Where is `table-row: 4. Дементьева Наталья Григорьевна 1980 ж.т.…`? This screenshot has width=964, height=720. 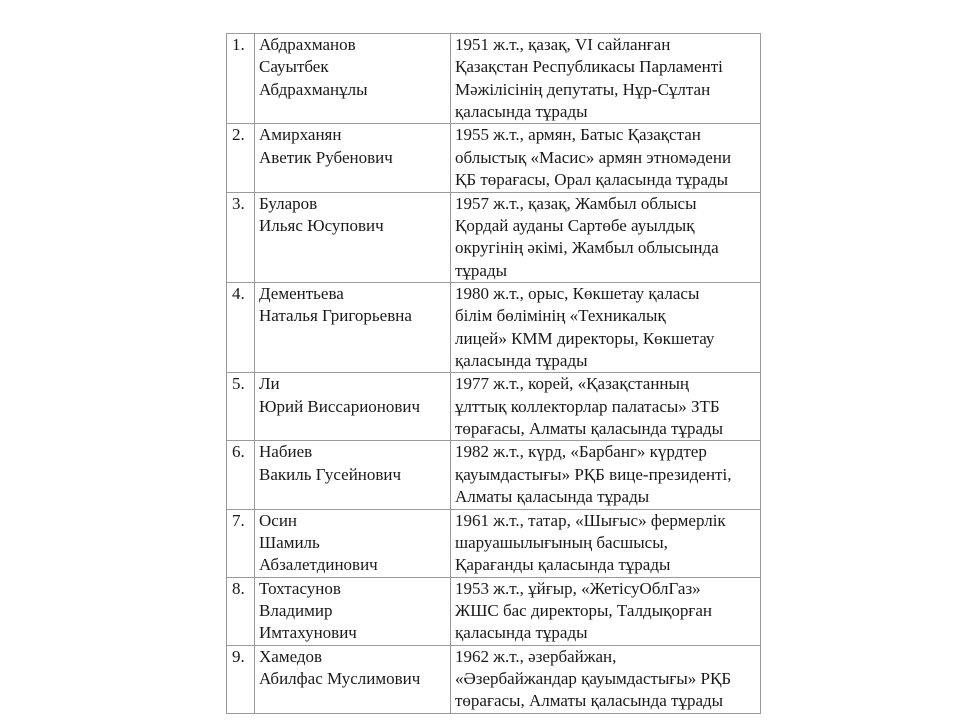
table-row: 4. Дементьева Наталья Григорьевна 1980 ж.т.… is located at coordinates (493, 327).